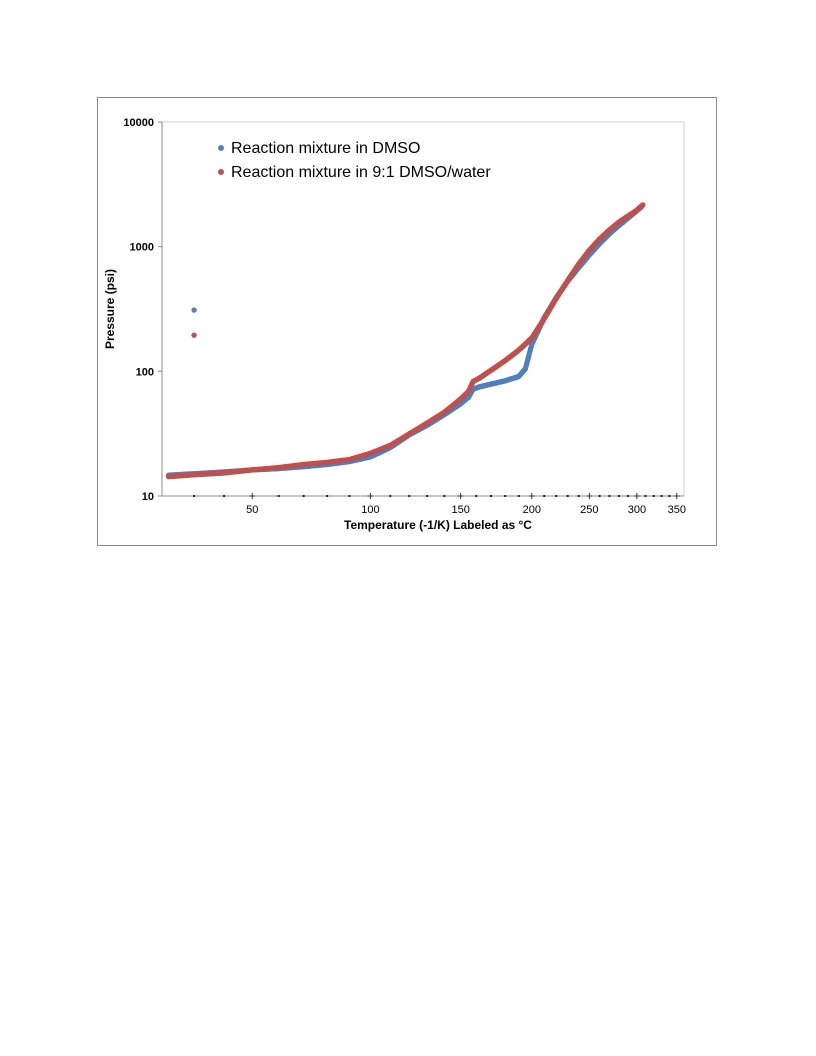 The image size is (816, 1056). I want to click on data-point, so click(643, 205).